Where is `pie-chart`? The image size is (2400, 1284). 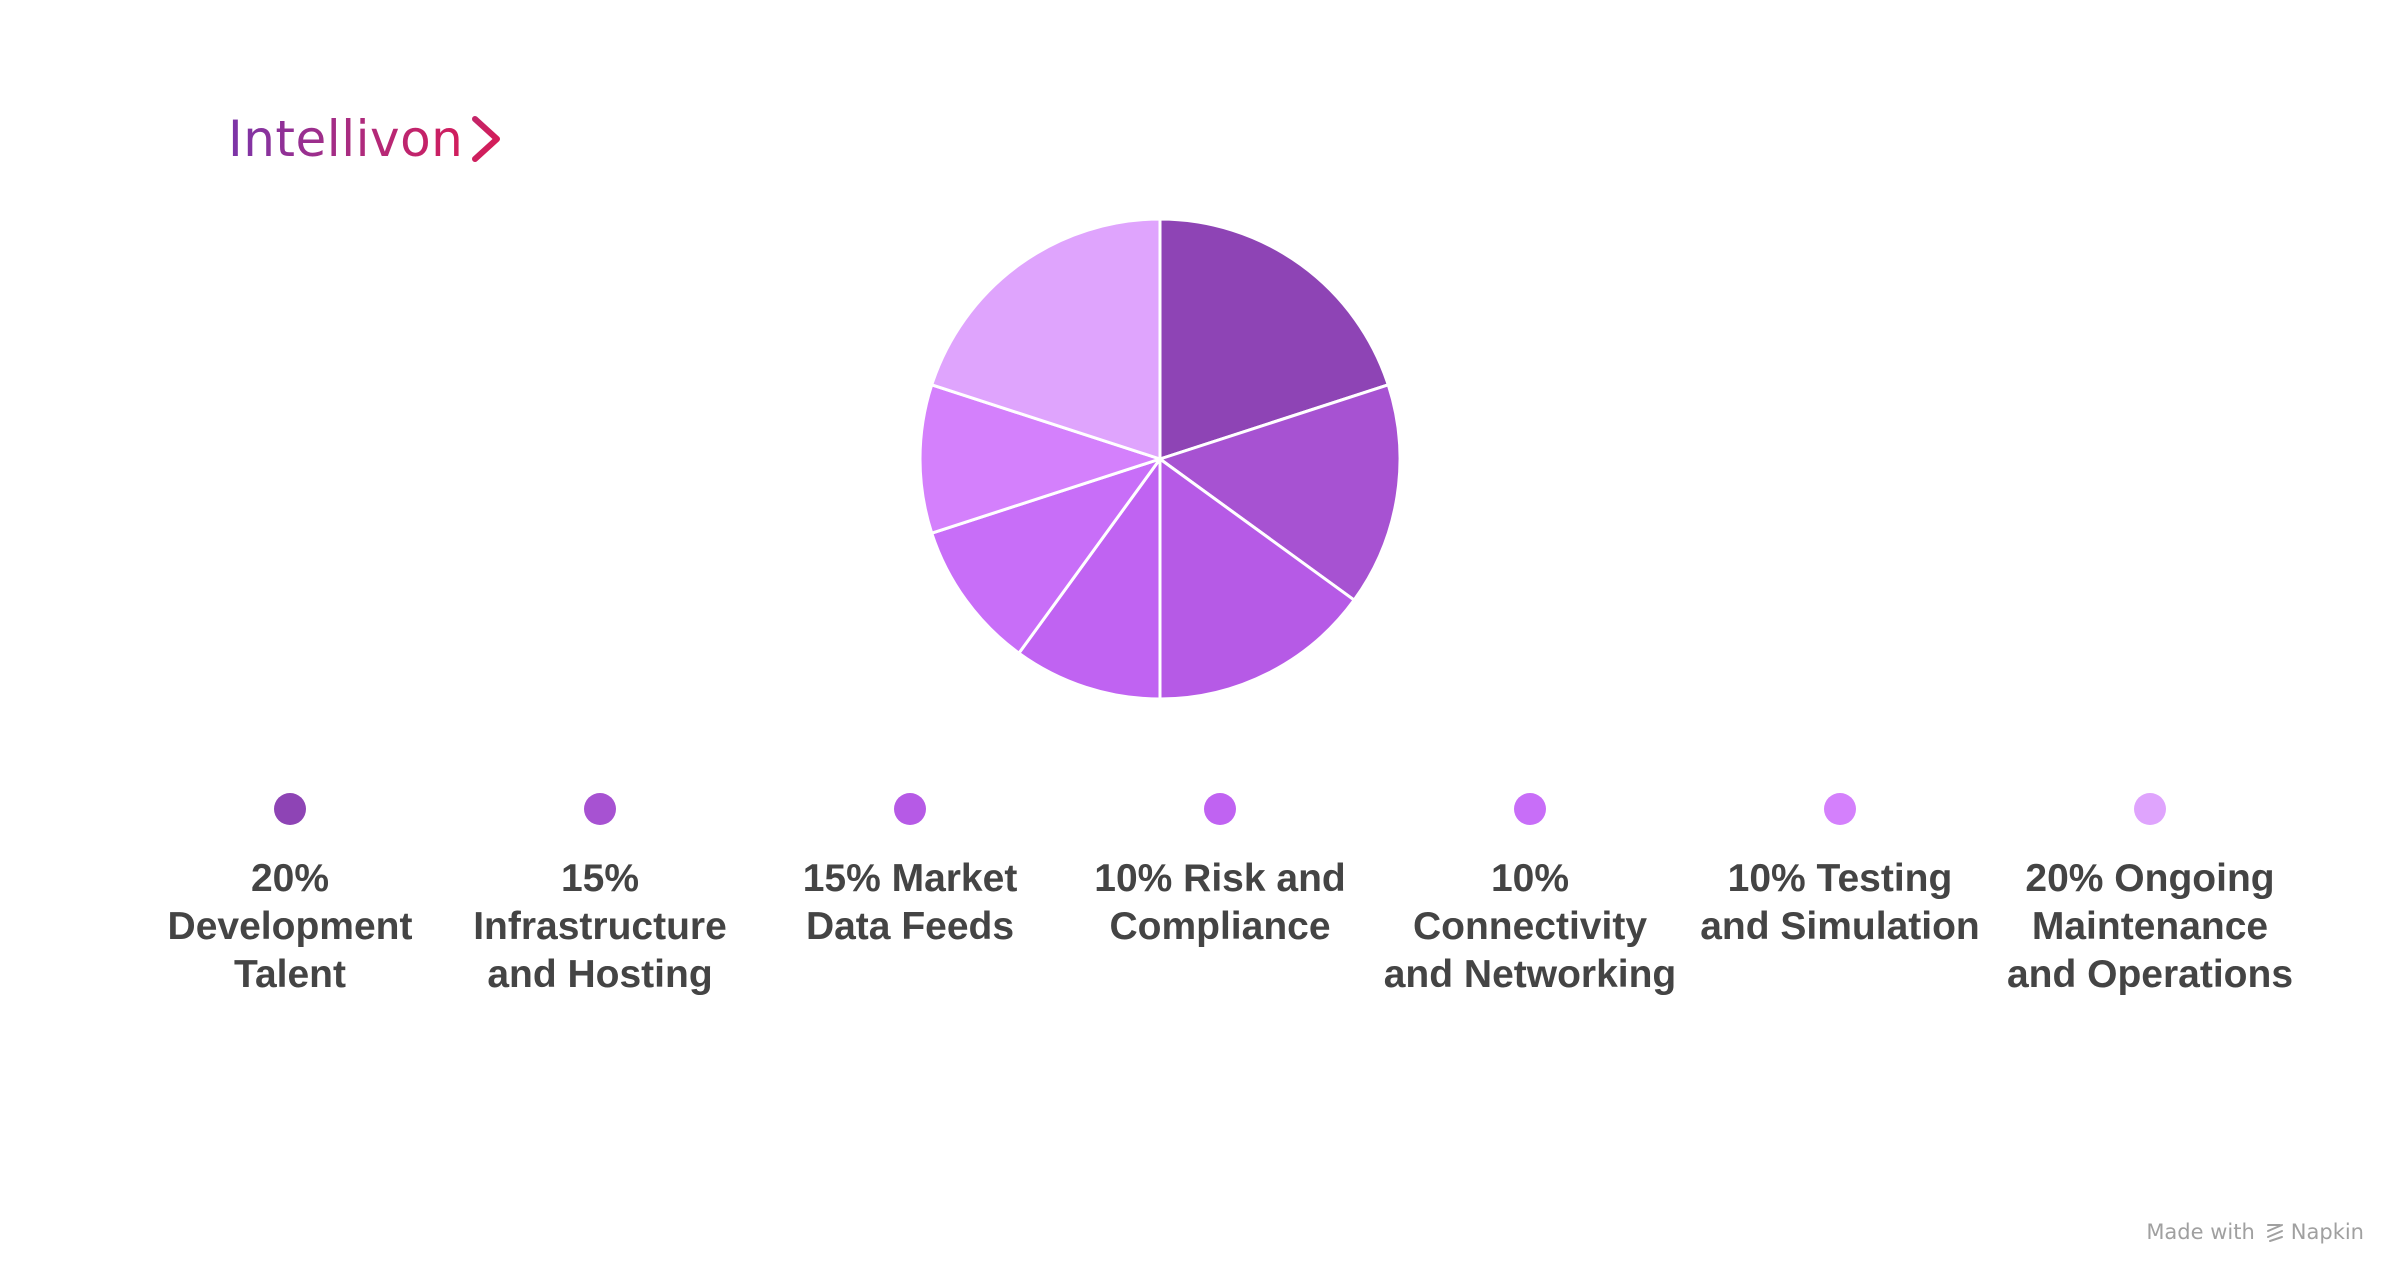
pie-chart is located at coordinates (1160, 459).